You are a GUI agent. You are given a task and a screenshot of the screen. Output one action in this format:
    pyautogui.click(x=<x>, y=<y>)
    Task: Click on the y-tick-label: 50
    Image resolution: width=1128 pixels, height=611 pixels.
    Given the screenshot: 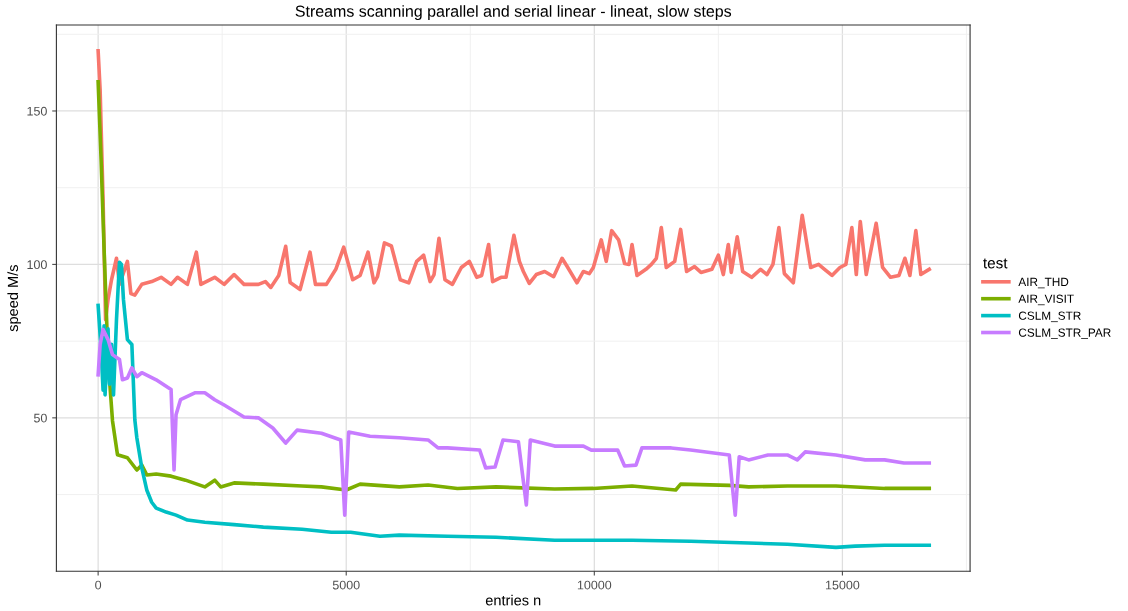 What is the action you would take?
    pyautogui.click(x=40, y=418)
    